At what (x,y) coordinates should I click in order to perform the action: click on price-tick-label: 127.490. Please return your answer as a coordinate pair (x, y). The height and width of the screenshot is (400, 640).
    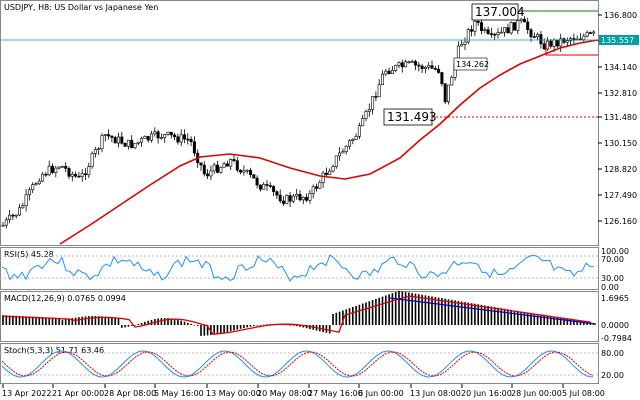
    Looking at the image, I should click on (620, 195).